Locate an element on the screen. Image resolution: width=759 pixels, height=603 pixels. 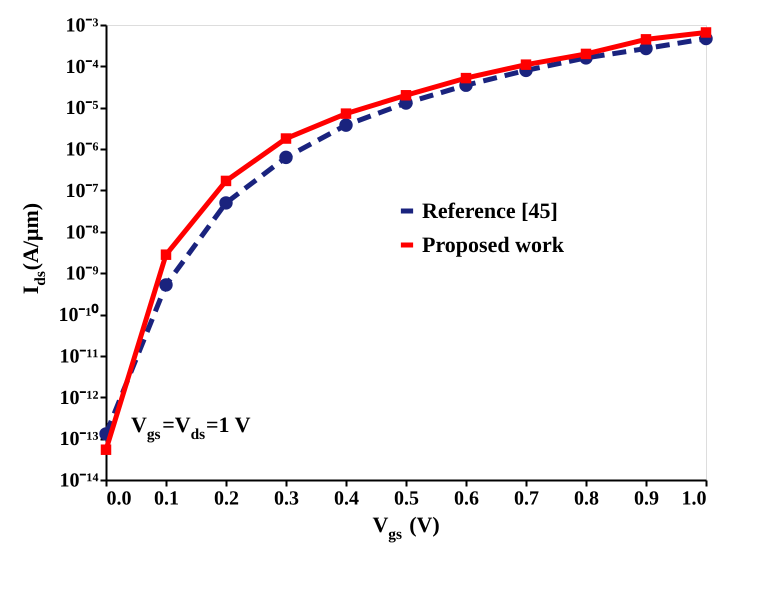
x-tick-label: 0.0 is located at coordinates (119, 499).